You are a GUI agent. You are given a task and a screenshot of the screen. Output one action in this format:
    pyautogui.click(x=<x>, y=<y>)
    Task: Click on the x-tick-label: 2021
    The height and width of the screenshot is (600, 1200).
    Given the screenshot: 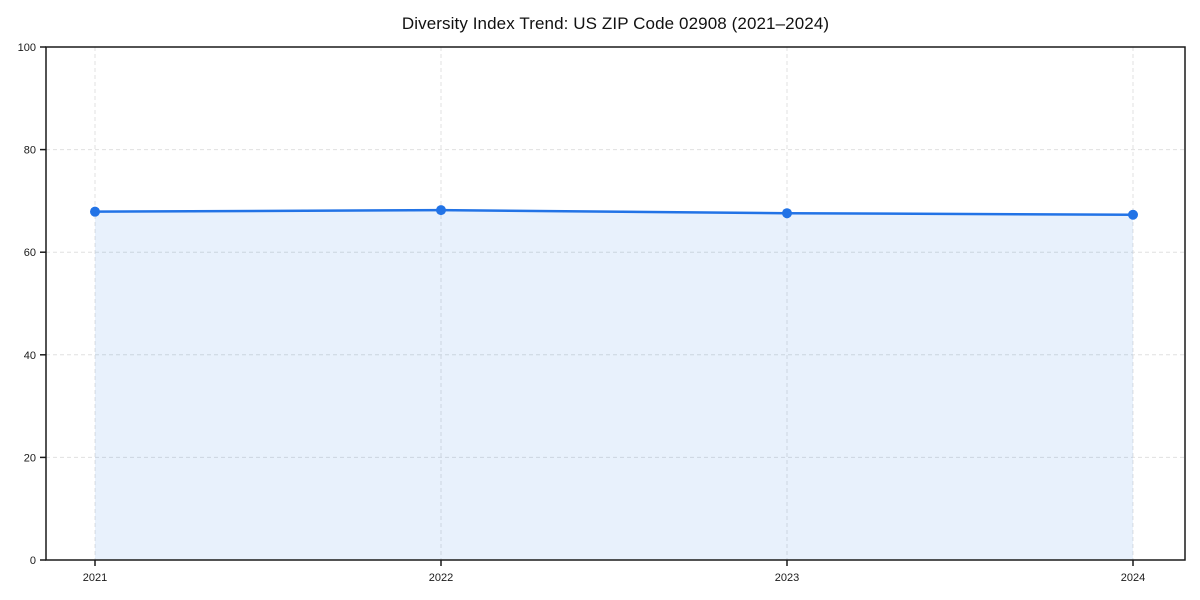 What is the action you would take?
    pyautogui.click(x=95, y=578)
    